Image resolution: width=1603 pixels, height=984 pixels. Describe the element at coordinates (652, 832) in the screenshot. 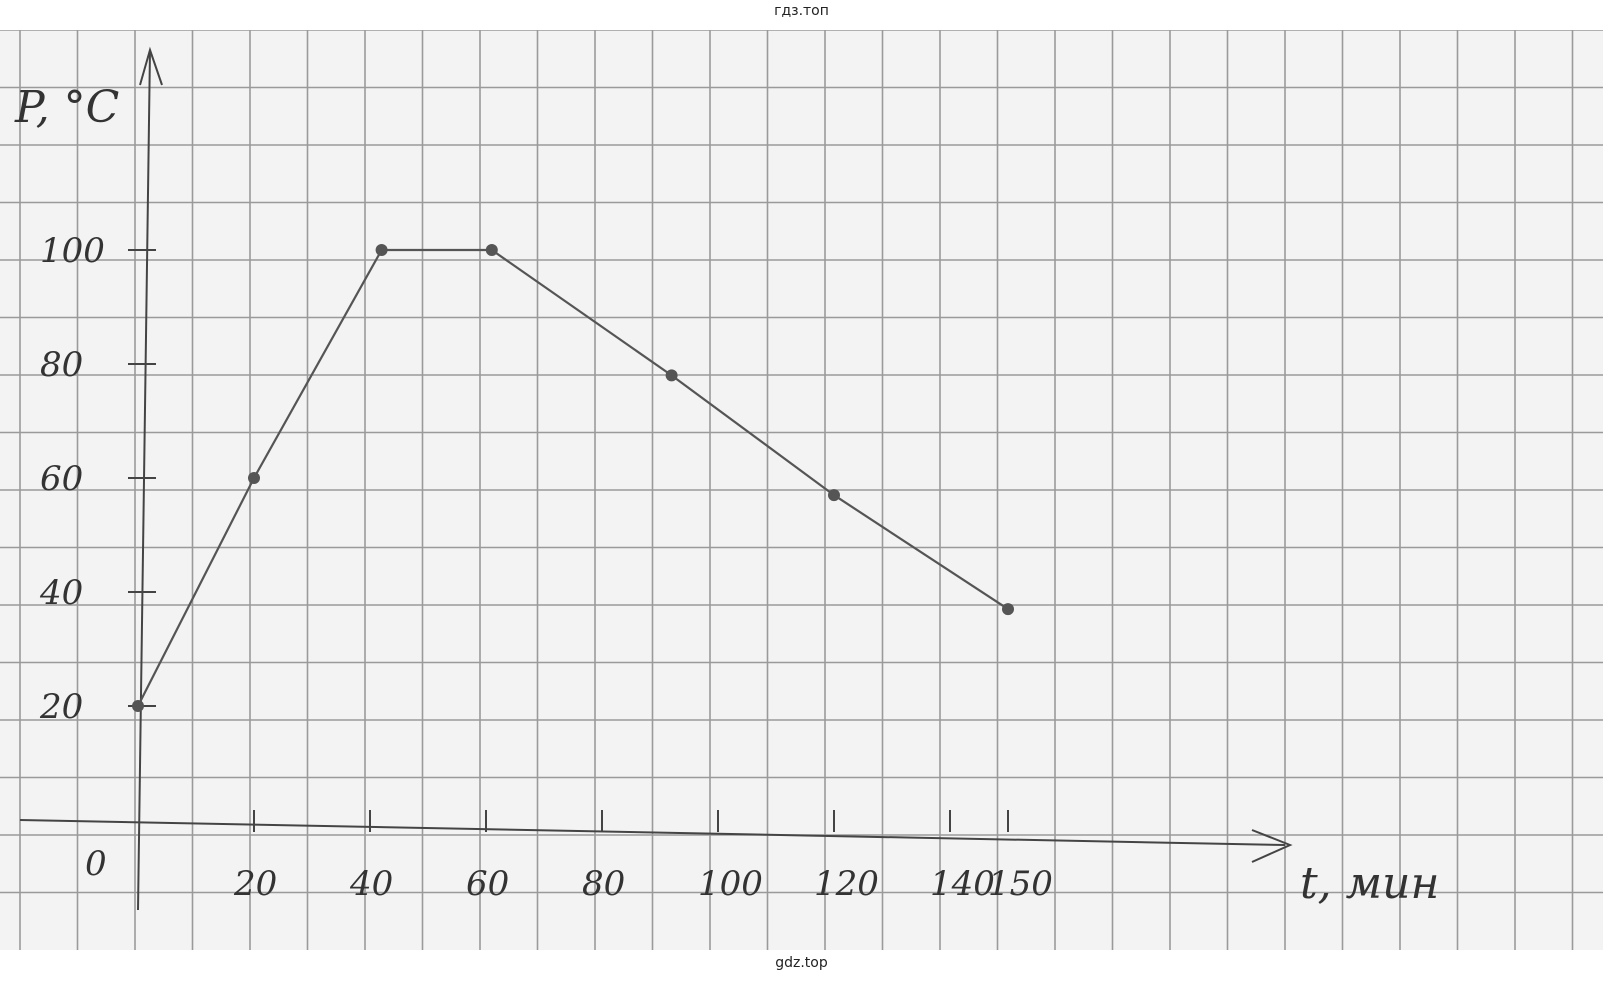

I see `x-axis` at that location.